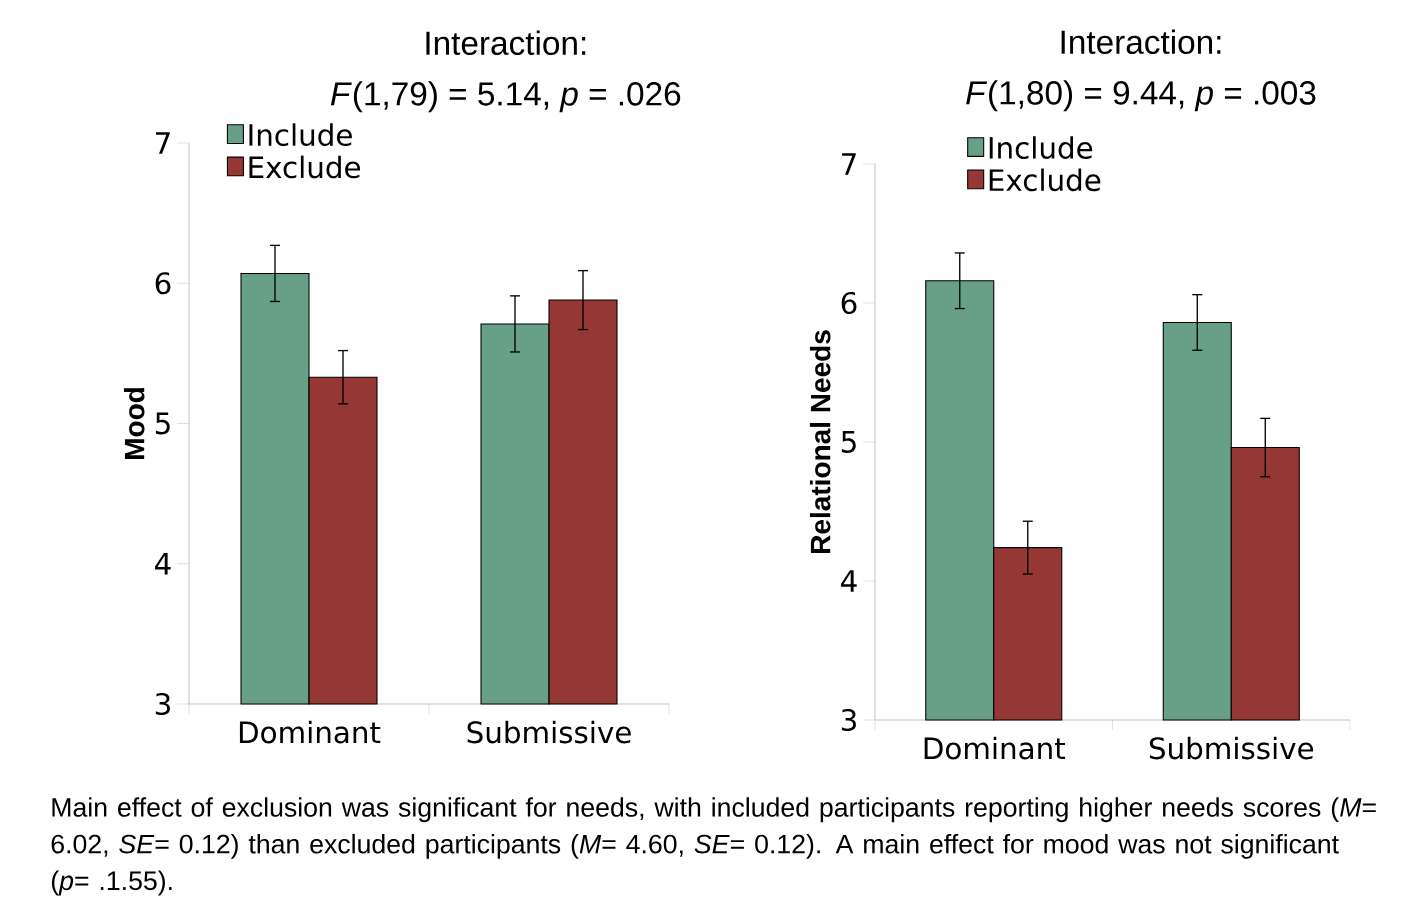 This screenshot has height=900, width=1410. What do you see at coordinates (820, 441) in the screenshot?
I see `y-axis-title: Relational Needs` at bounding box center [820, 441].